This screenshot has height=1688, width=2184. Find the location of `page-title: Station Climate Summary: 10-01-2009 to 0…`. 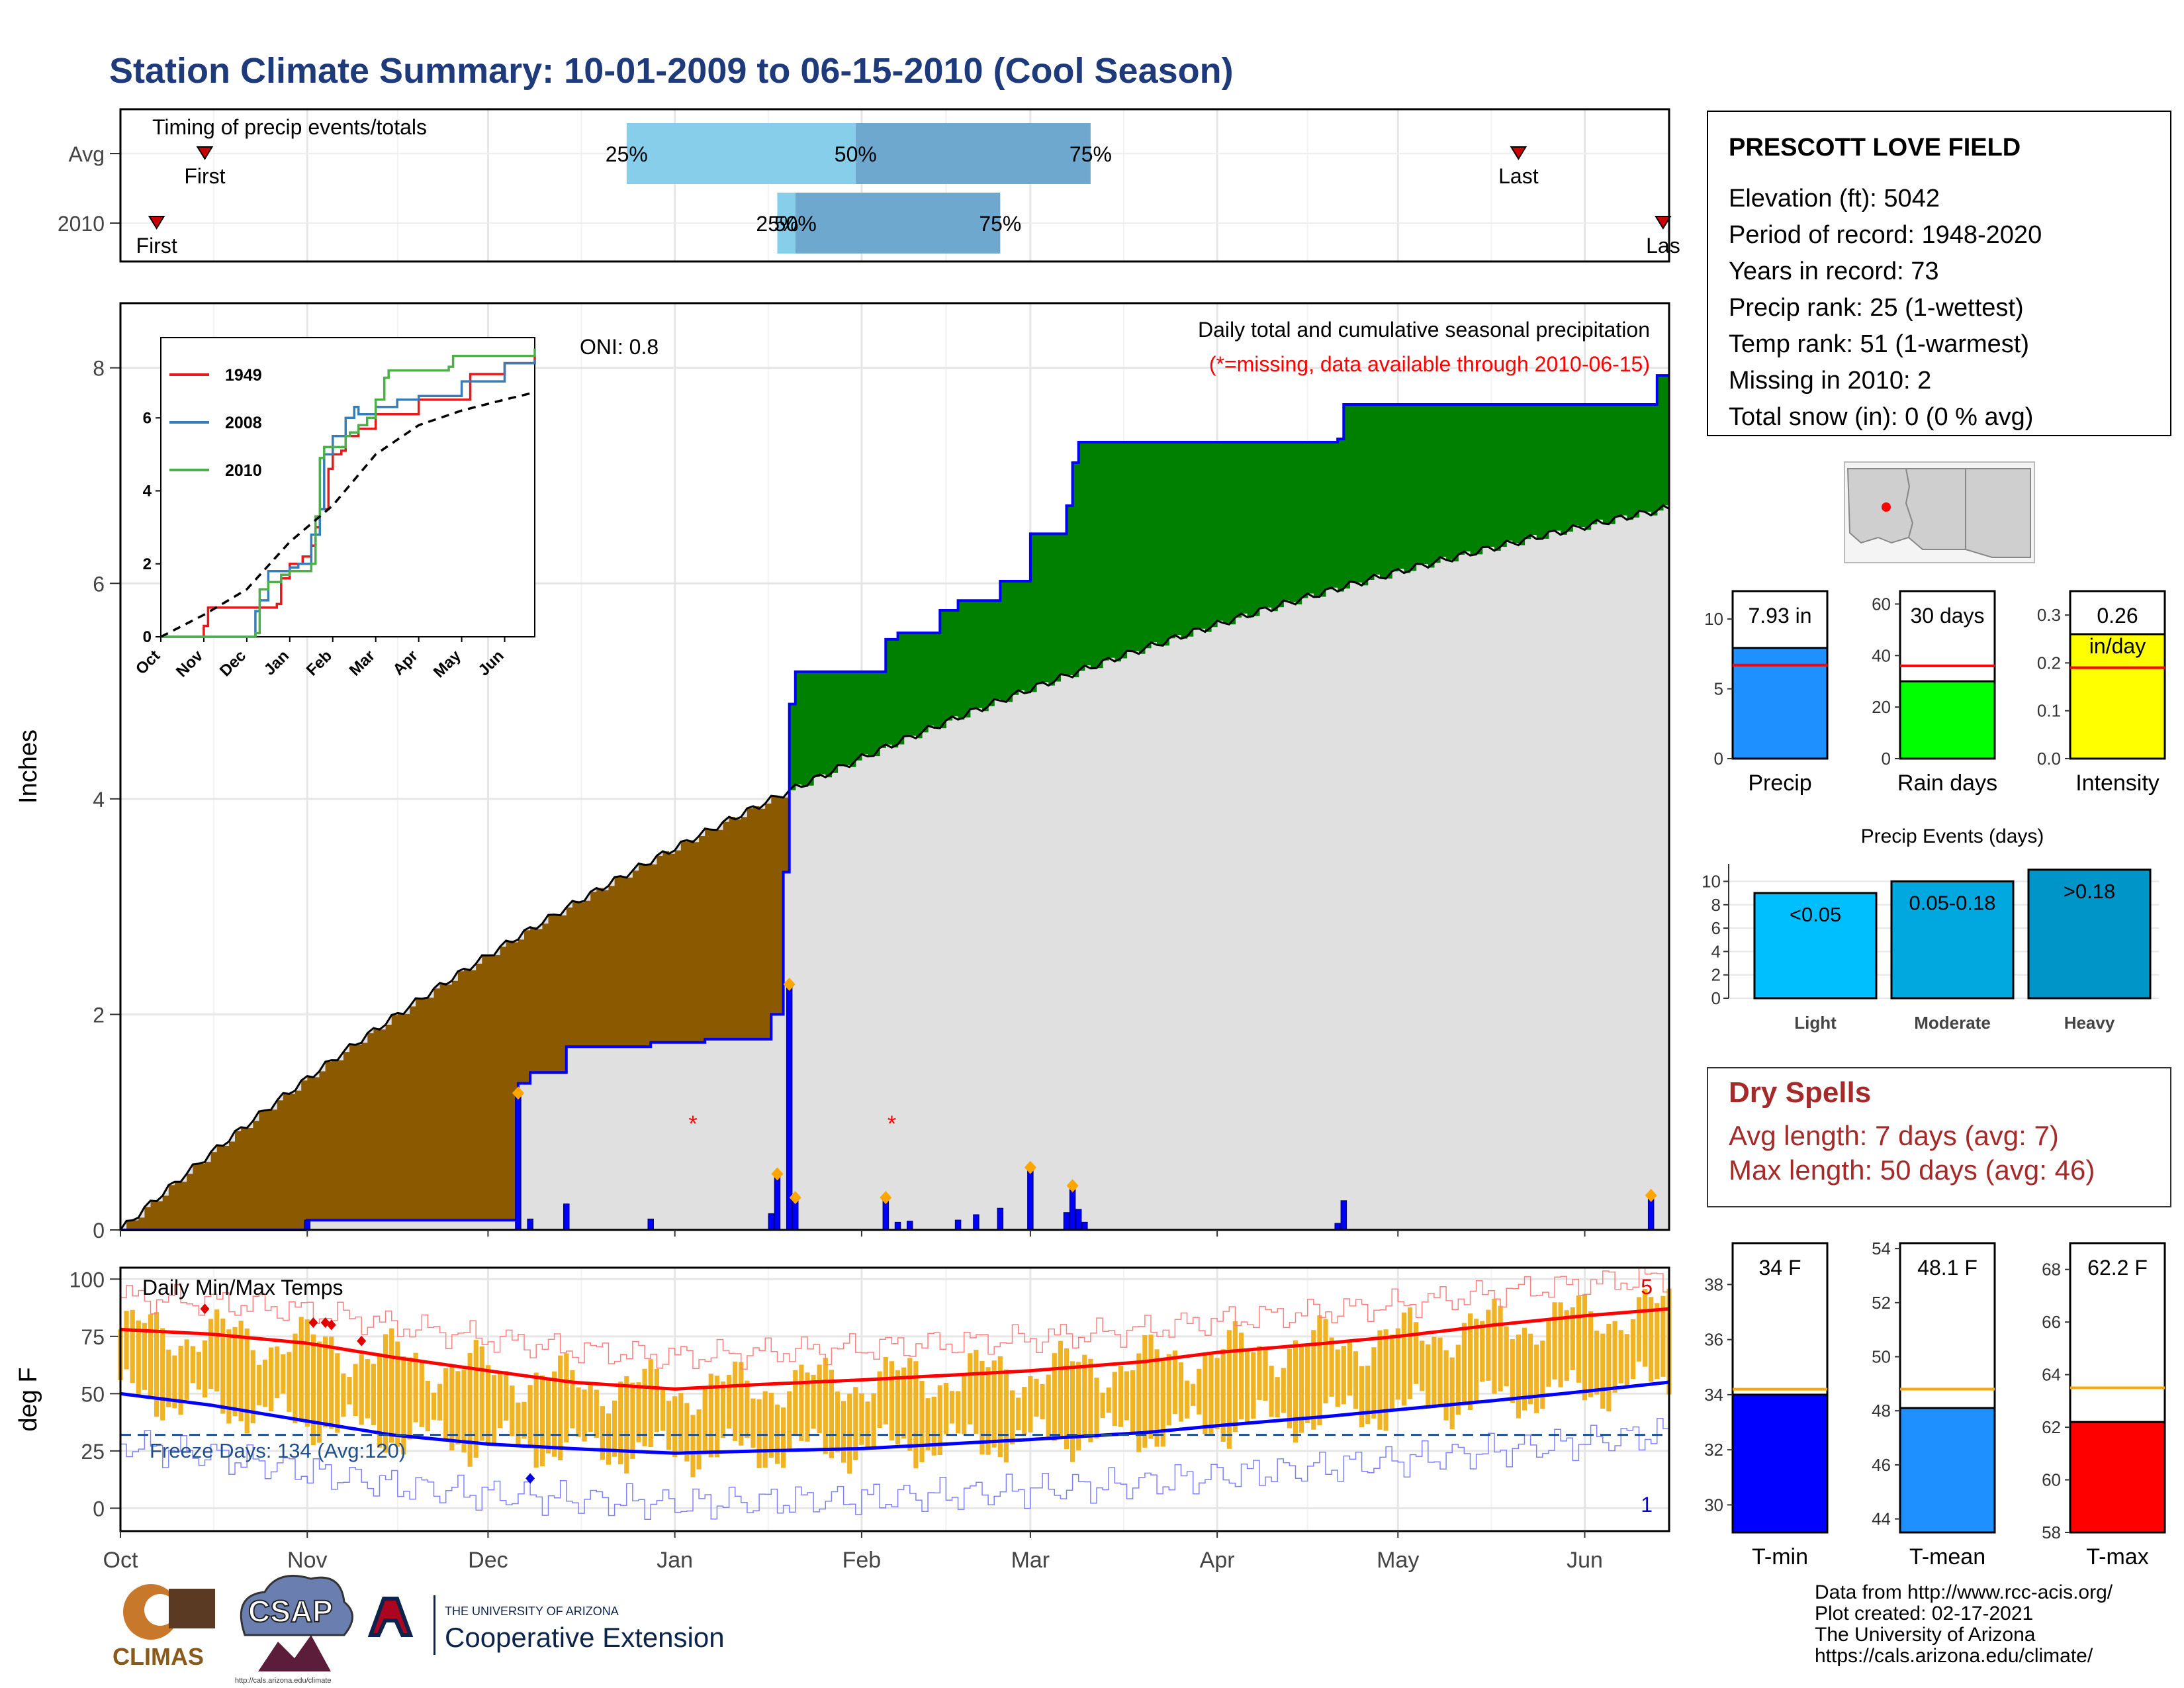

page-title: Station Climate Summary: 10-01-2009 to 0… is located at coordinates (671, 71).